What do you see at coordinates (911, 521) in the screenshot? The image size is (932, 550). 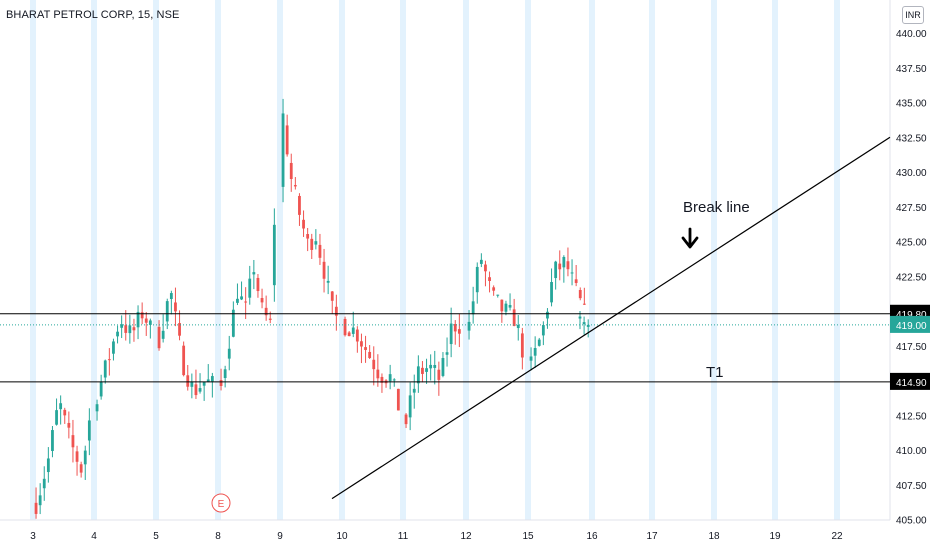 I see `y-tick-label: 405.00` at bounding box center [911, 521].